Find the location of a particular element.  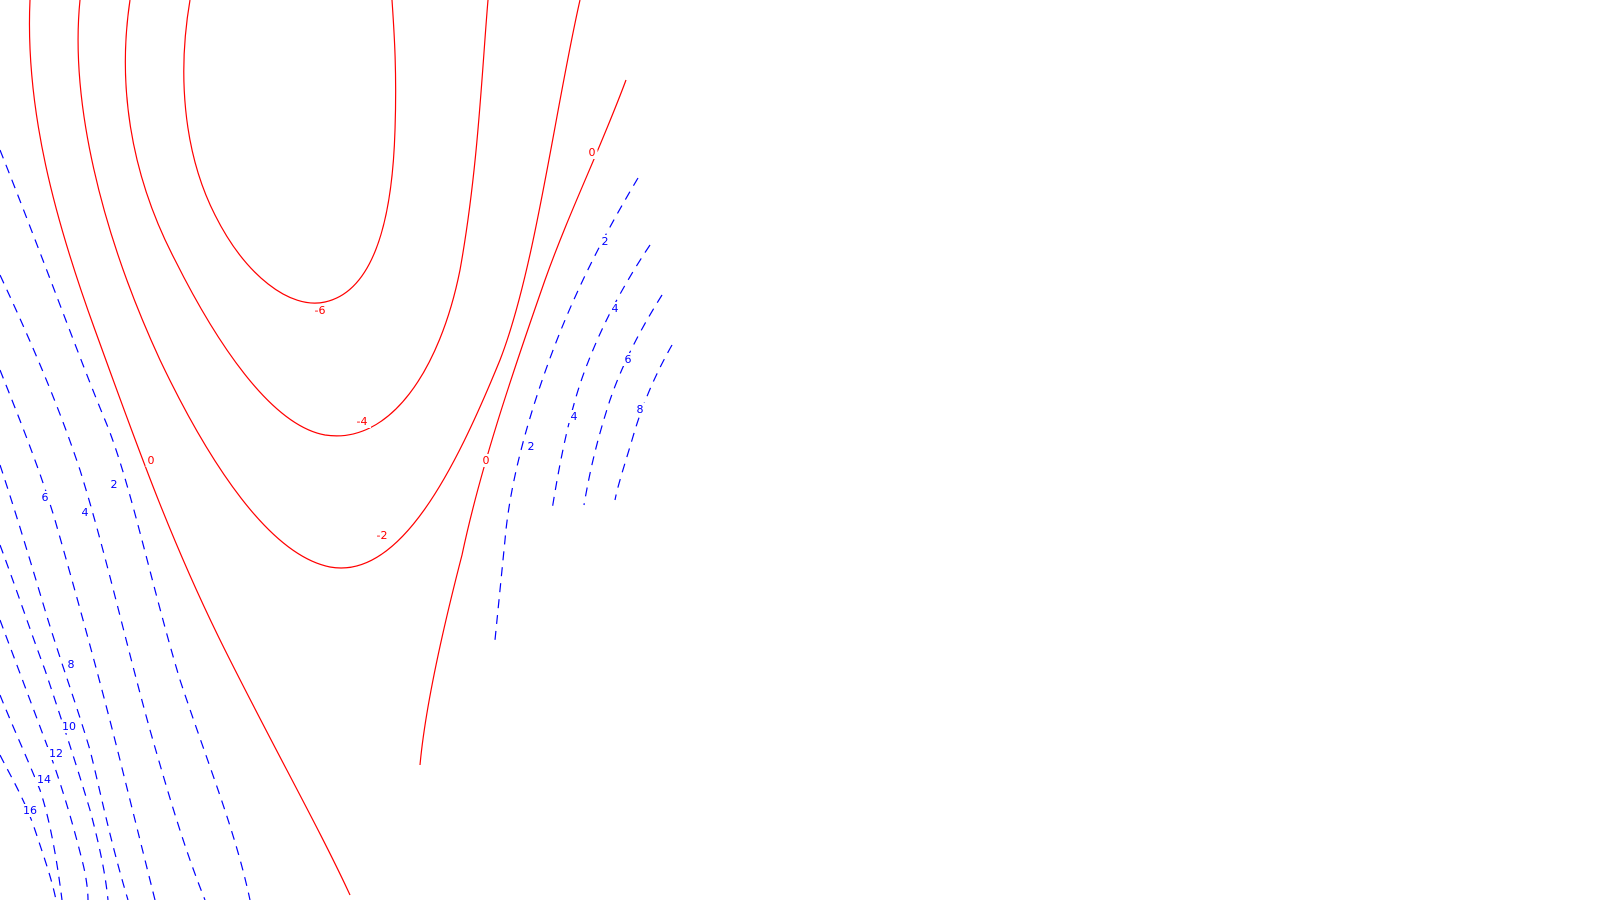

contour-label: -4 is located at coordinates (362, 421).